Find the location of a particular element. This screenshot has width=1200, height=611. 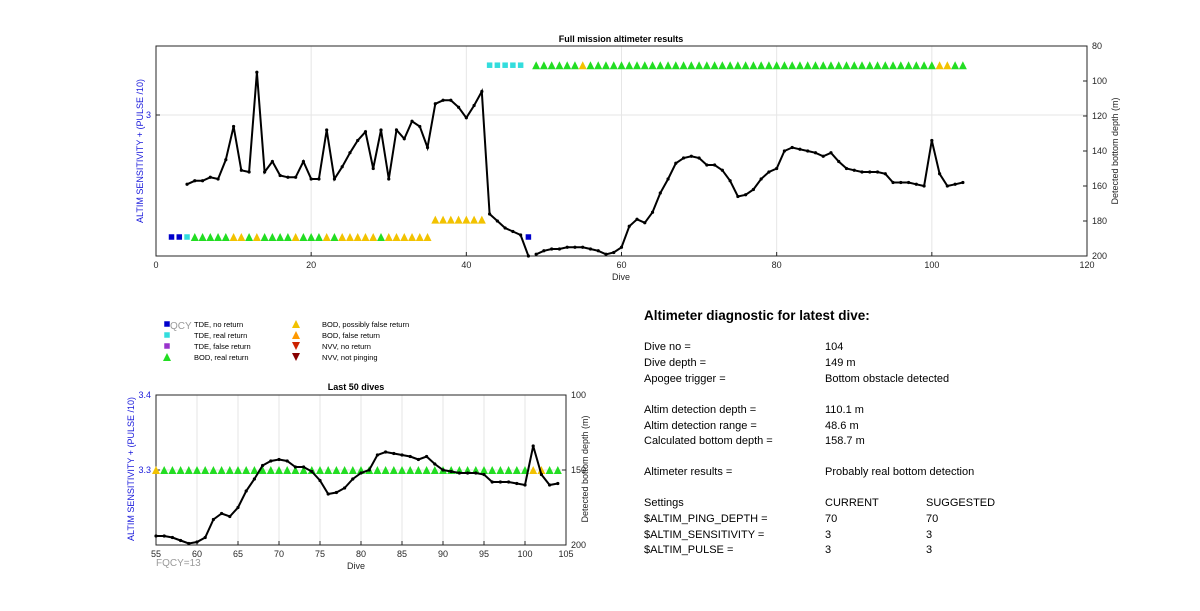

diag-label-dive-no: Dive no = is located at coordinates (667, 347).